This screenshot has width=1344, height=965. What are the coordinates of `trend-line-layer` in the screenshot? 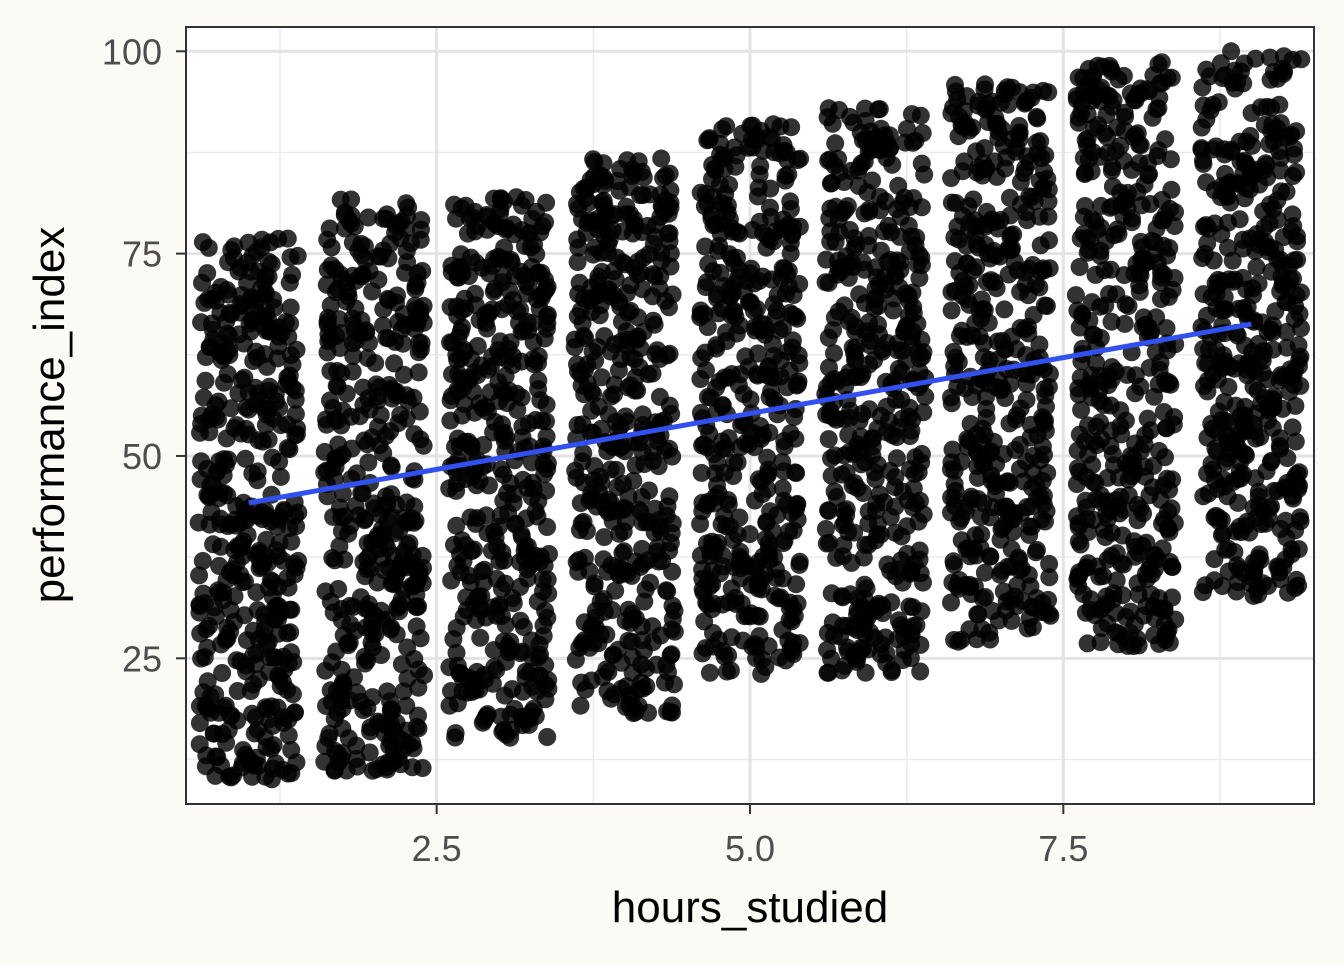 It's located at (750, 413).